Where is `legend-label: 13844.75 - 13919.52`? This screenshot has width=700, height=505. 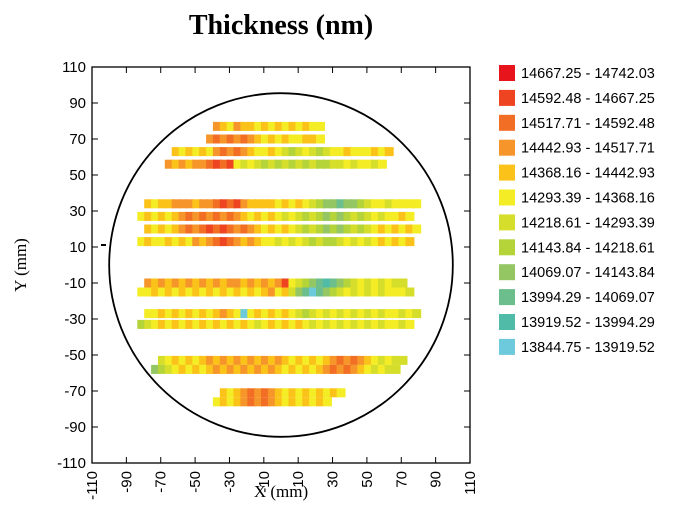 legend-label: 13844.75 - 13919.52 is located at coordinates (588, 348).